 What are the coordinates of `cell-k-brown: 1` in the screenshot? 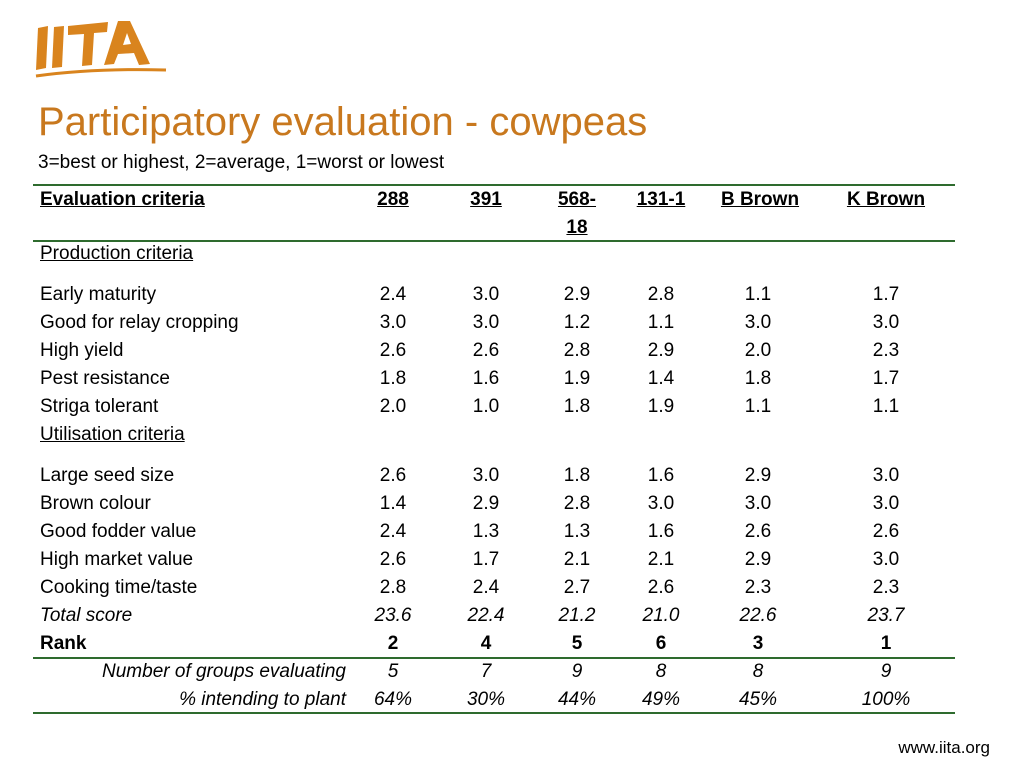 It's located at (886, 643).